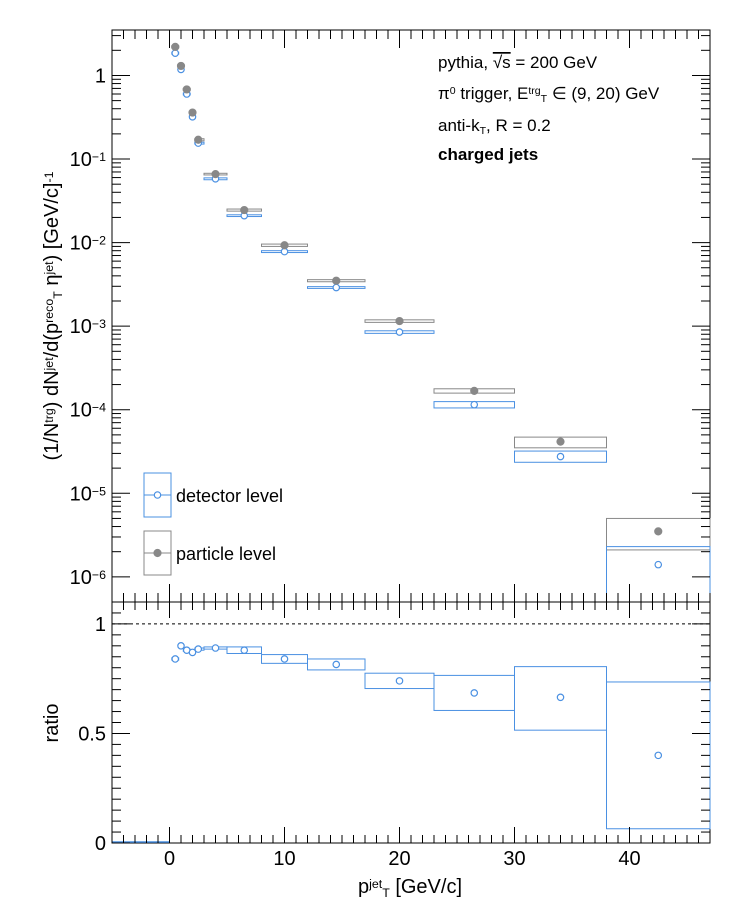 The width and height of the screenshot is (748, 924). Describe the element at coordinates (549, 94) in the screenshot. I see `annotation-trigger: π0 trigger, EtrgT ∈ (9, 20) GeV` at that location.